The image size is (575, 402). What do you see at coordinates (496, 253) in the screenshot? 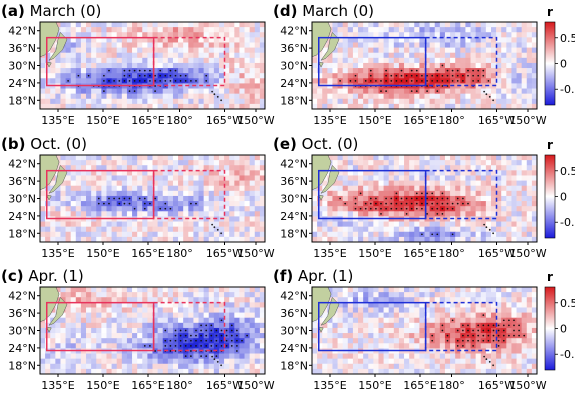
I see `lon-tick-label: 165°W` at bounding box center [496, 253].